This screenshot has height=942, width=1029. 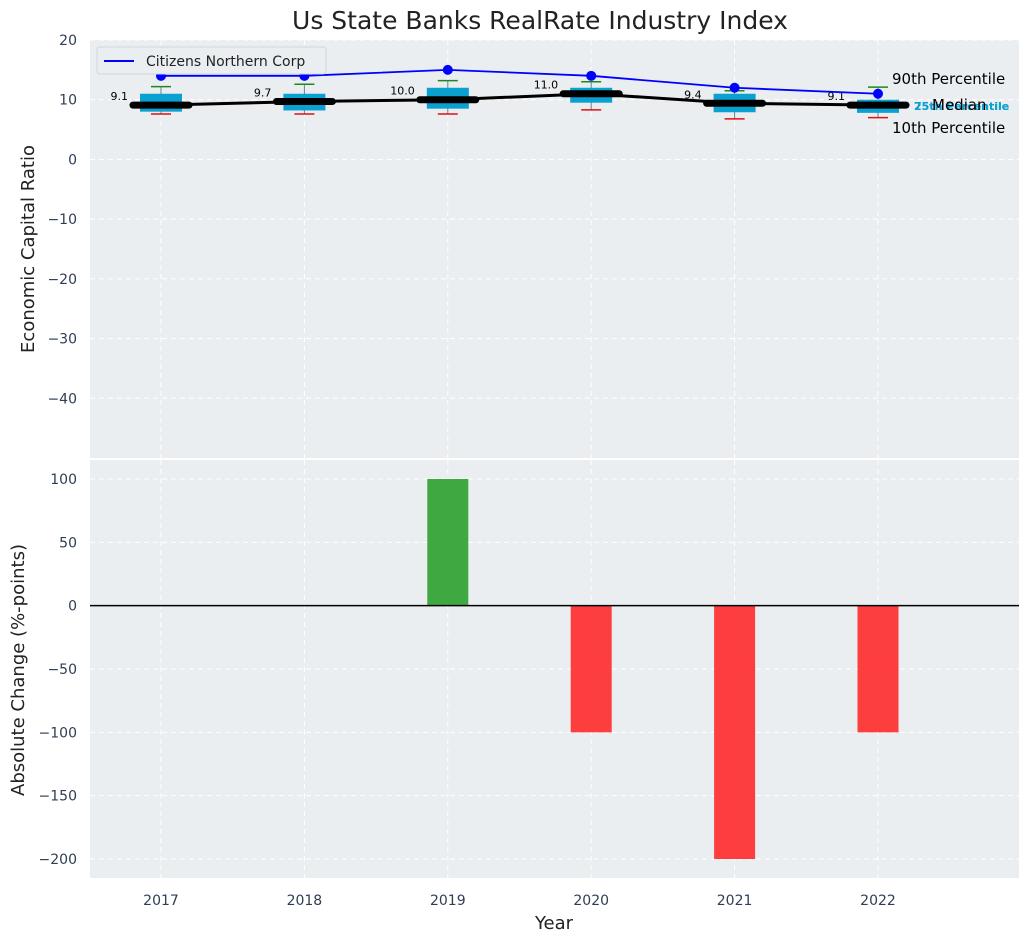 I want to click on bottom-y-ticks: 100 50 0 −50 −100 −150 −200, so click(x=58, y=670).